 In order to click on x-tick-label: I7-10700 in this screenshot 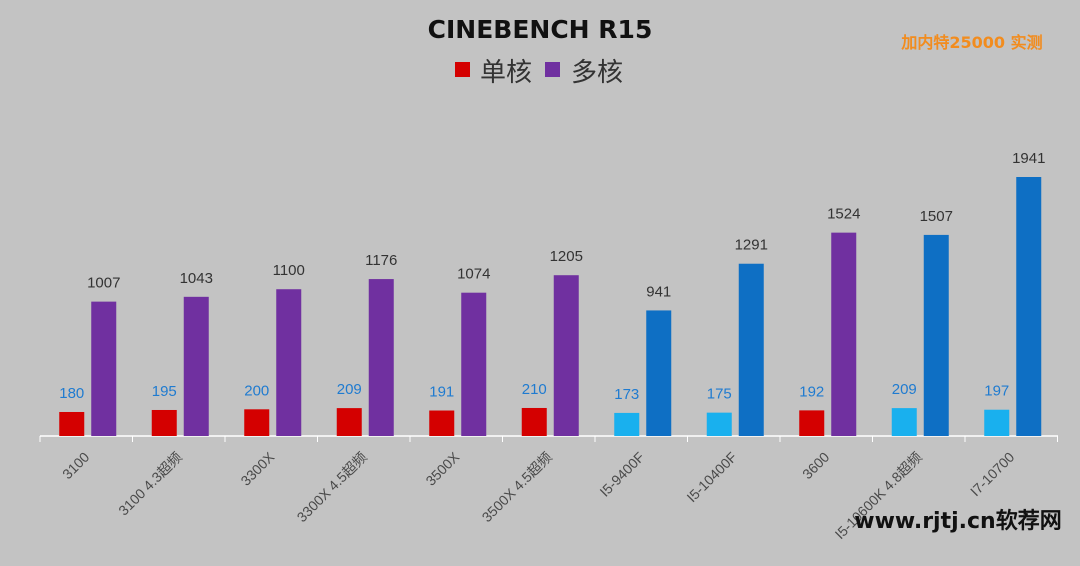, I will do `click(992, 474)`.